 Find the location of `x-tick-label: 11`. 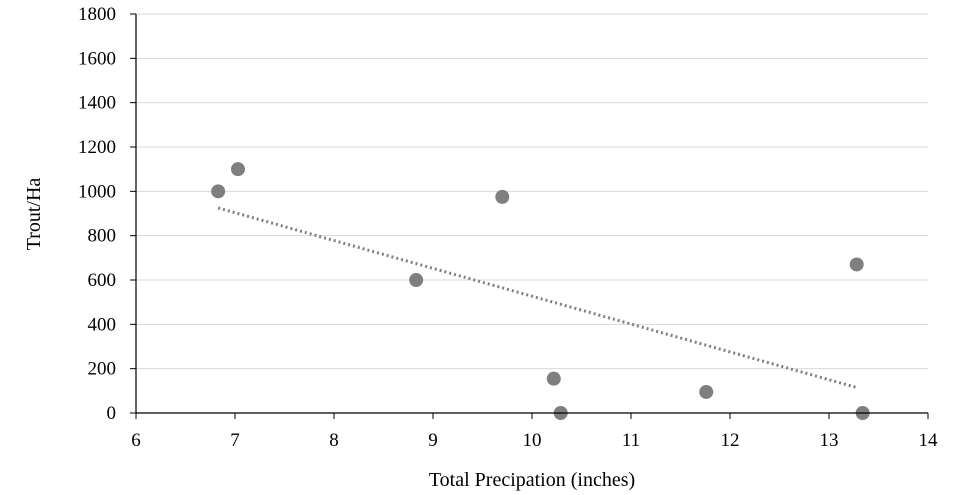

x-tick-label: 11 is located at coordinates (631, 440).